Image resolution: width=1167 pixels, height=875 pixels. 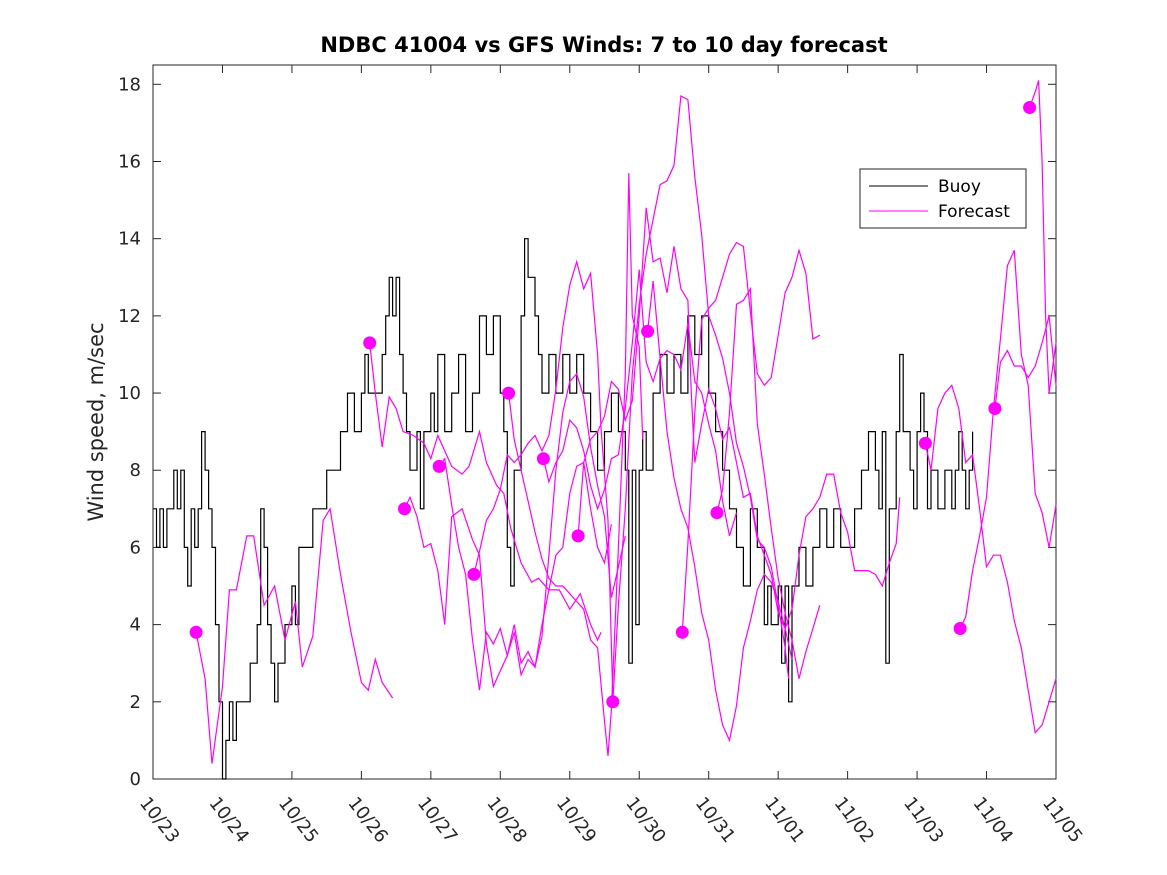 What do you see at coordinates (129, 161) in the screenshot?
I see `y-tick-label: 16` at bounding box center [129, 161].